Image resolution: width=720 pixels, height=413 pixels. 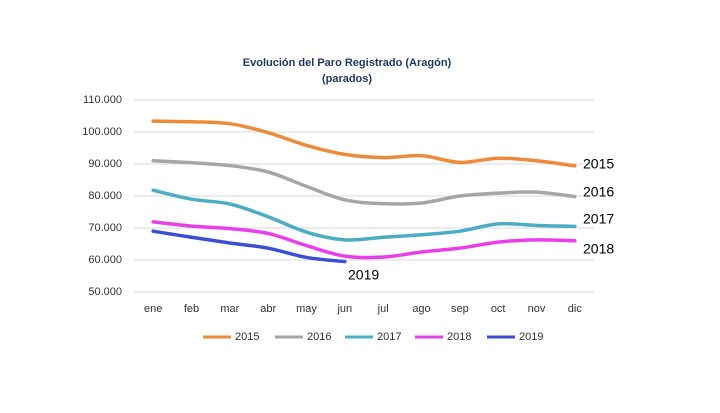 I want to click on x-tick-label: ene, so click(x=153, y=309).